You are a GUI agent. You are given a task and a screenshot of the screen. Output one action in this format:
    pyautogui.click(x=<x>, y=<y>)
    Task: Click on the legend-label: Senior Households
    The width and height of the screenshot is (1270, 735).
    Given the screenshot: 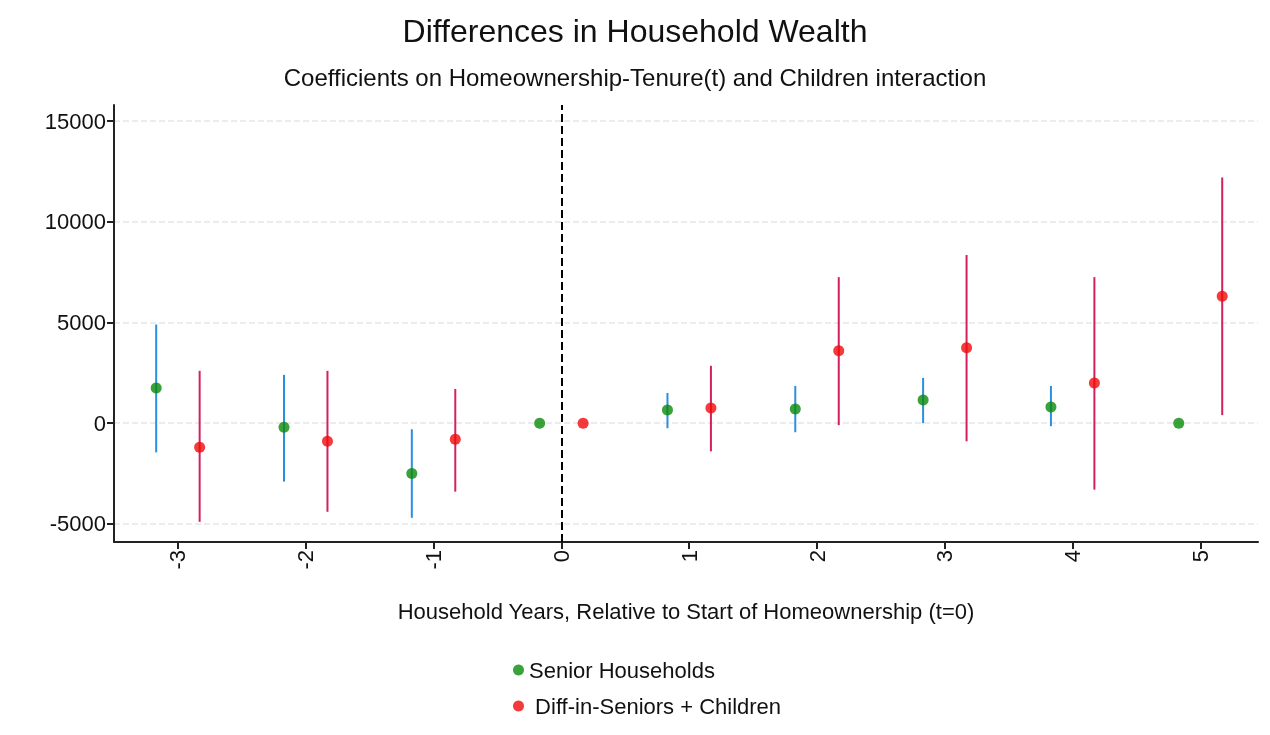 What is the action you would take?
    pyautogui.click(x=622, y=670)
    